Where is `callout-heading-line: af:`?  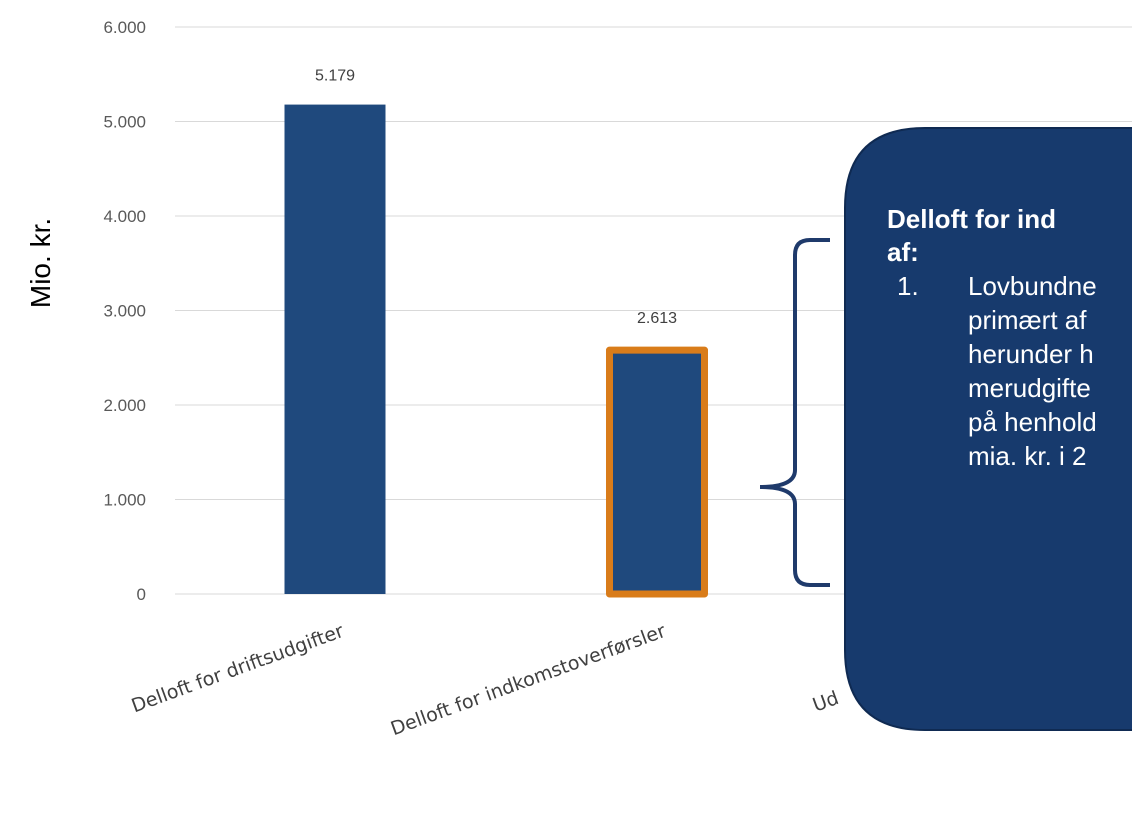
callout-heading-line: af: is located at coordinates (903, 252).